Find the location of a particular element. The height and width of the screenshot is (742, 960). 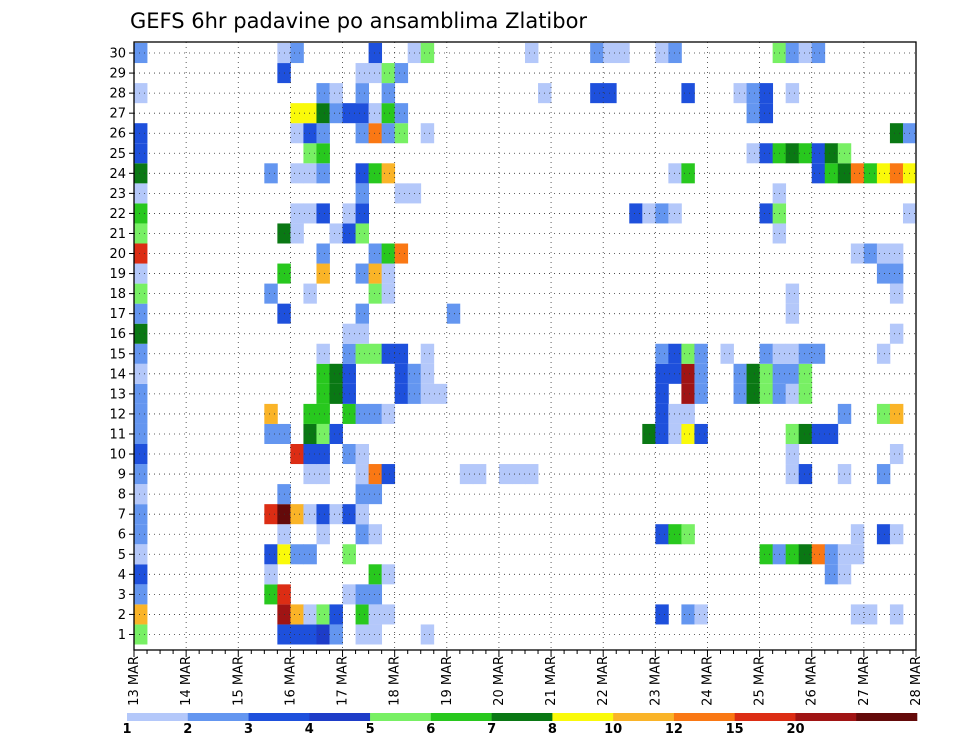

colorbar-label: 5 is located at coordinates (370, 729).